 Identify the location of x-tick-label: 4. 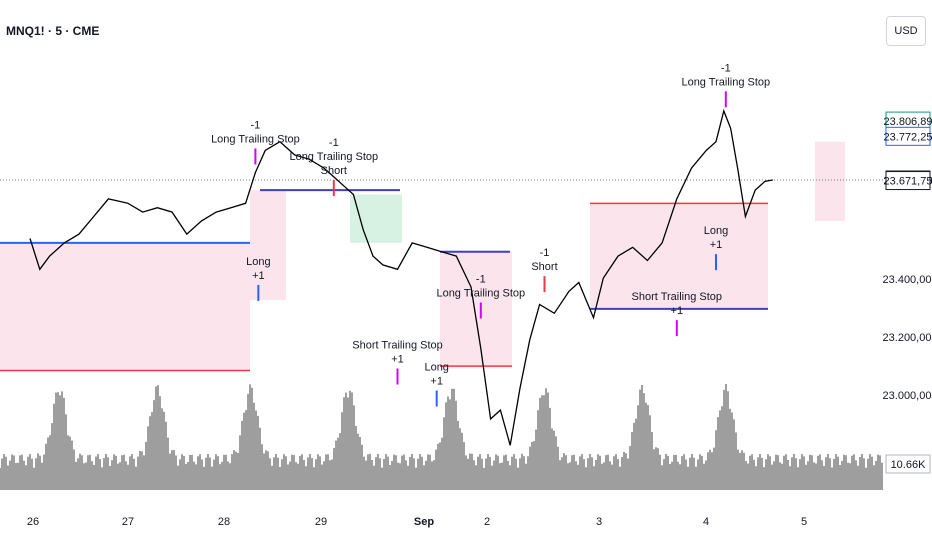
(706, 522).